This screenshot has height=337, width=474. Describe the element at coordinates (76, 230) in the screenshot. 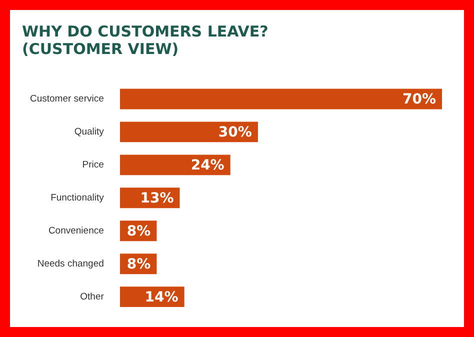

I see `y-tick-label: Convenience` at that location.